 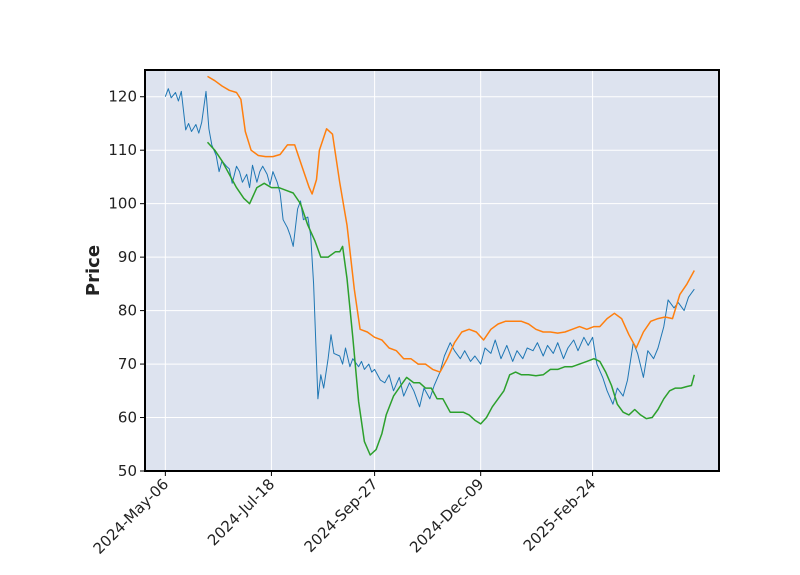 What do you see at coordinates (341, 515) in the screenshot?
I see `x-tick-label: 2024-Sep-27` at bounding box center [341, 515].